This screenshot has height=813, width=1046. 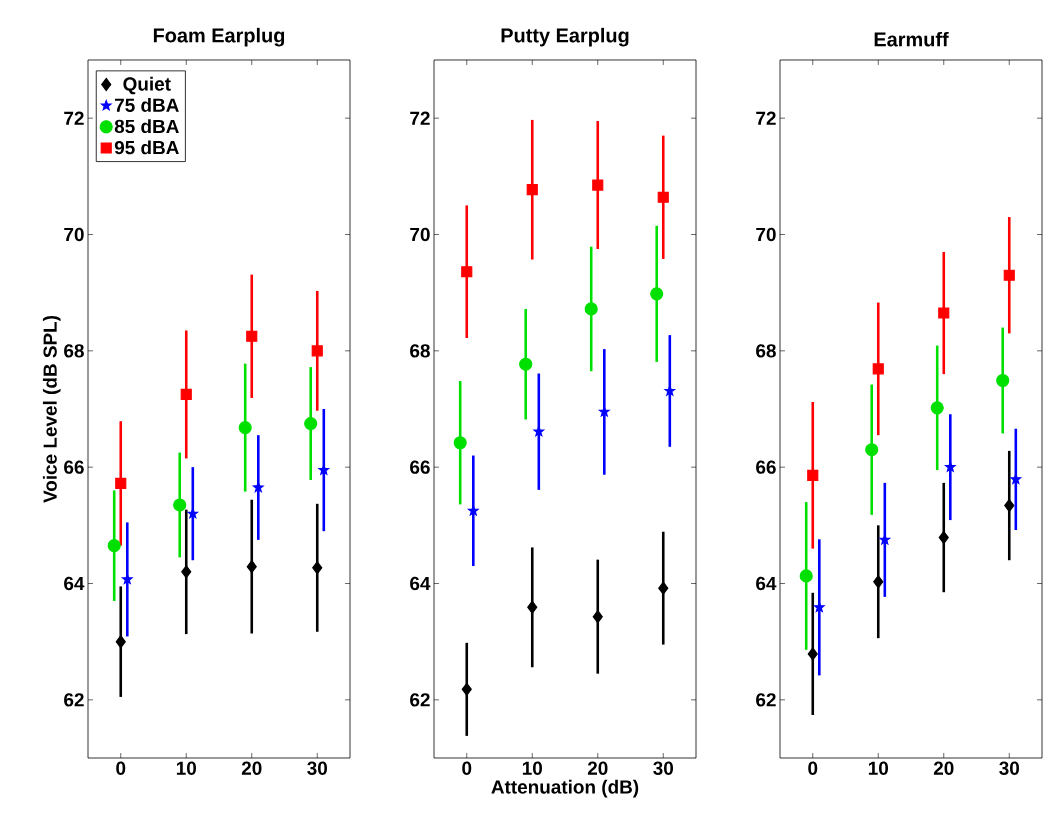 I want to click on x-axis-title: Attenuation (dB), so click(x=565, y=788).